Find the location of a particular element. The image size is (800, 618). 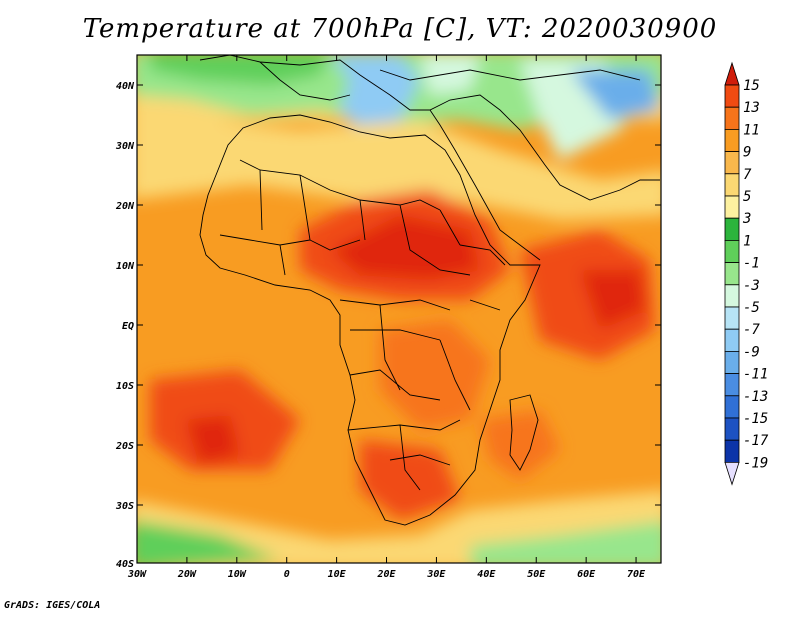

lat-label: 10N is located at coordinates (125, 266).